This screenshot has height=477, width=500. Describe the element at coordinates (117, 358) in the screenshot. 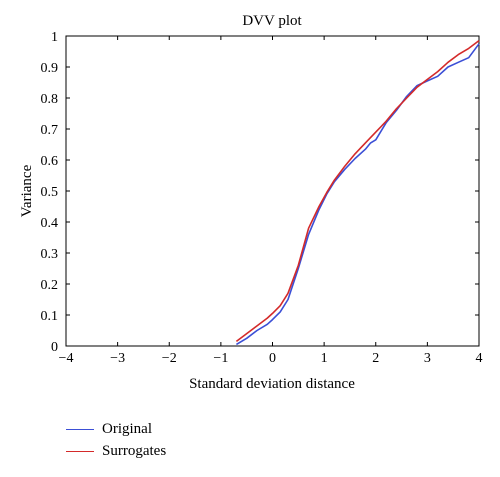

I see `x-tick-label: −3` at that location.